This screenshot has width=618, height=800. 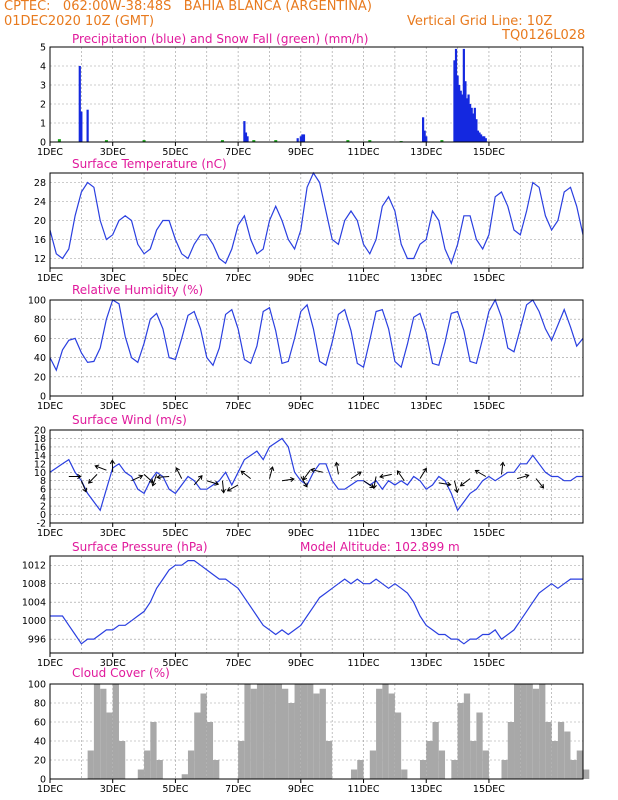 I want to click on wind-x-tick-label: 1DEC, so click(x=50, y=533).